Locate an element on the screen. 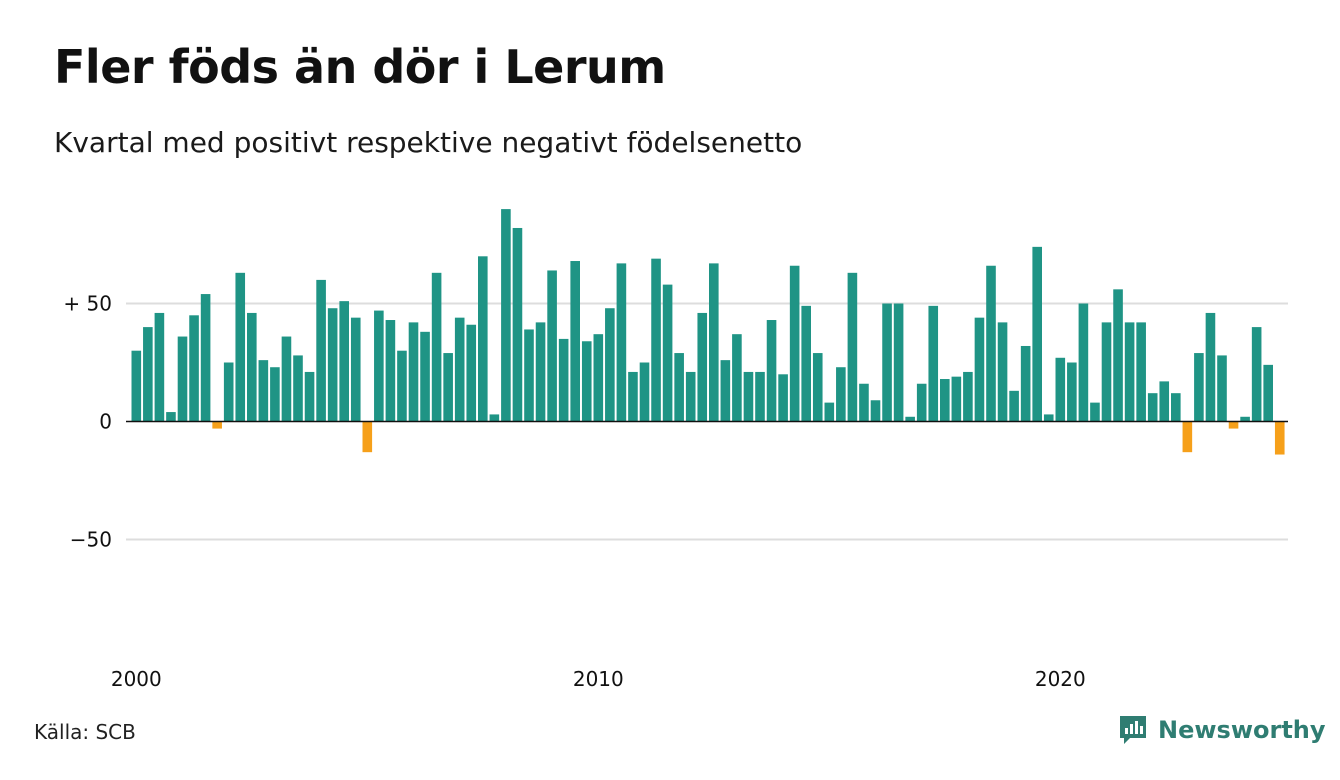 The height and width of the screenshot is (780, 1340). y-tick-label: −50 is located at coordinates (91, 540).